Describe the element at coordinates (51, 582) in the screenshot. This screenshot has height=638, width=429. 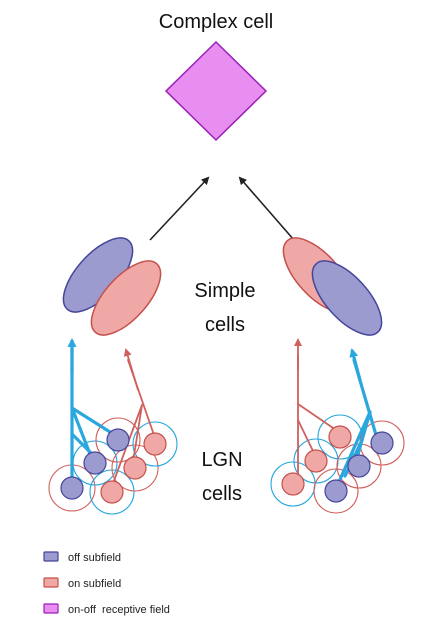
I see `legend-swatch-on` at that location.